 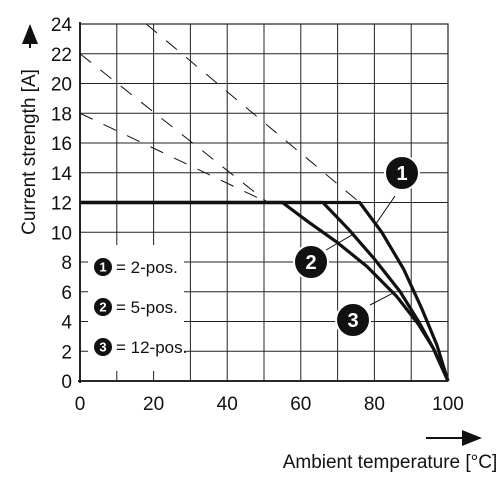 What do you see at coordinates (61, 55) in the screenshot?
I see `y-tick-label: 22` at bounding box center [61, 55].